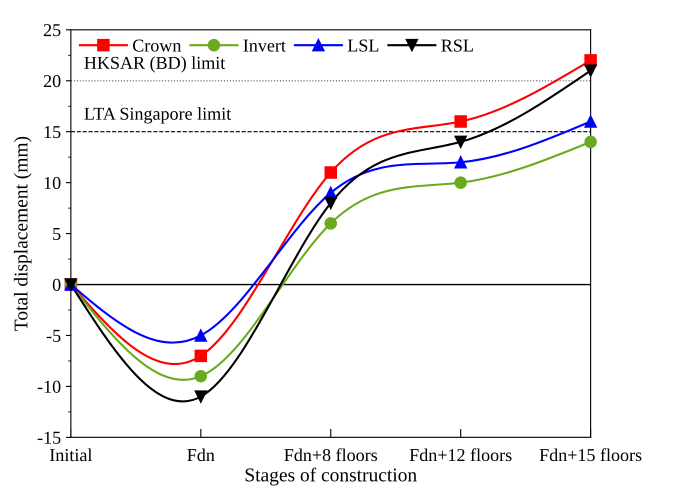 This screenshot has width=675, height=497. Describe the element at coordinates (591, 455) in the screenshot. I see `x-tick-label: Fdn+15 floors` at that location.